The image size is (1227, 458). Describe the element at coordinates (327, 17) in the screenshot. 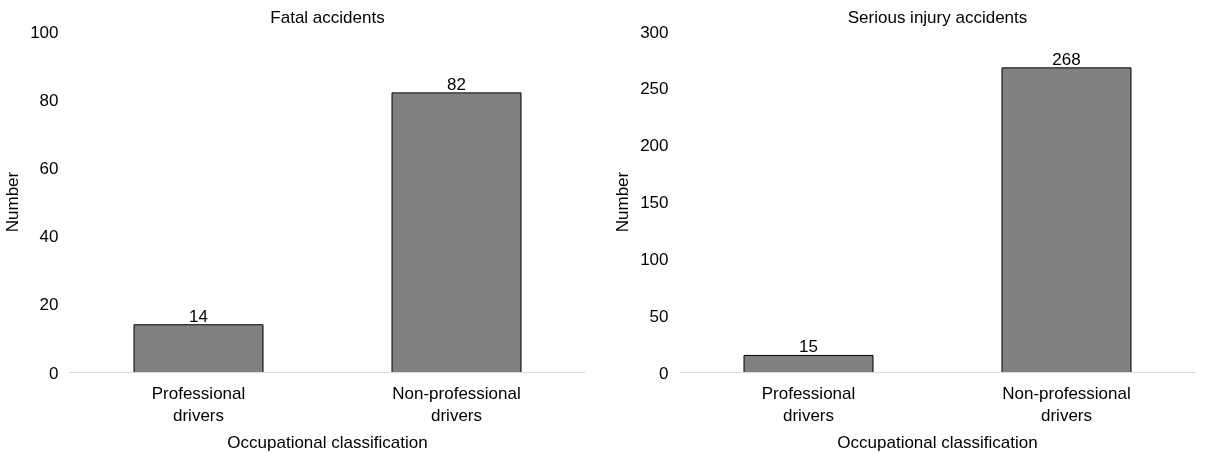

I see `chart-title: Fatal accidents` at that location.